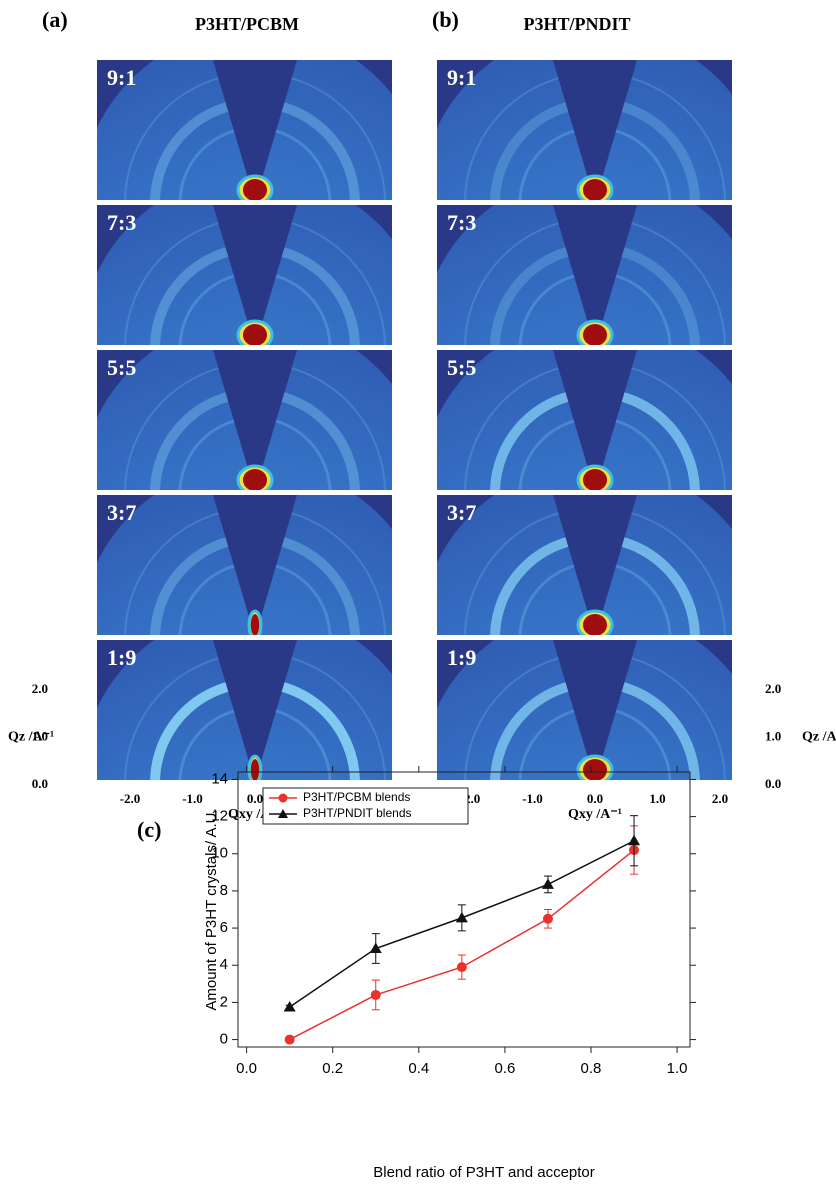  Describe the element at coordinates (356, 797) in the screenshot. I see `legend-label: P3HT/PCBM blends` at that location.